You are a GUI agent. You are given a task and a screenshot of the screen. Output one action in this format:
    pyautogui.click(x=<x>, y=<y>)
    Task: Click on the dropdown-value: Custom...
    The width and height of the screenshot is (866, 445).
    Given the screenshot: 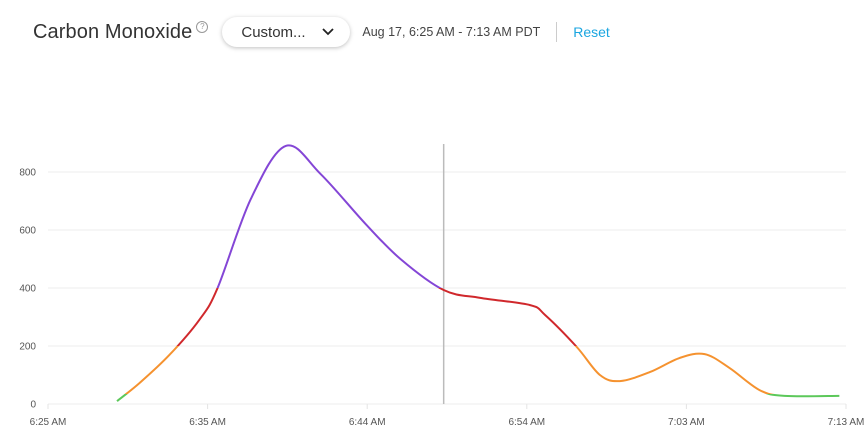 What is the action you would take?
    pyautogui.click(x=273, y=32)
    